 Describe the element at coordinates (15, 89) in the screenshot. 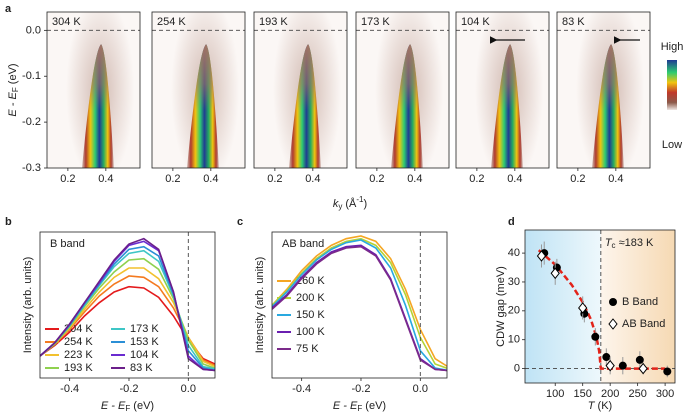

I see `y-axis-label-part: F` at that location.